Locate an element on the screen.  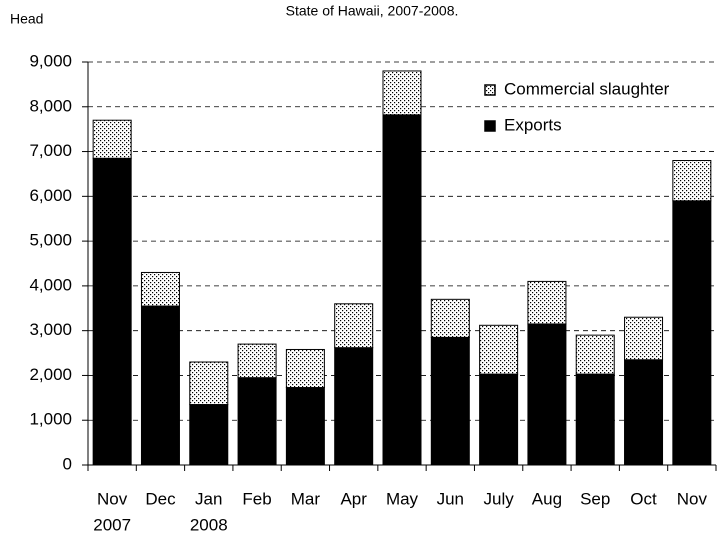
x-tick-label: Feb is located at coordinates (256, 498).